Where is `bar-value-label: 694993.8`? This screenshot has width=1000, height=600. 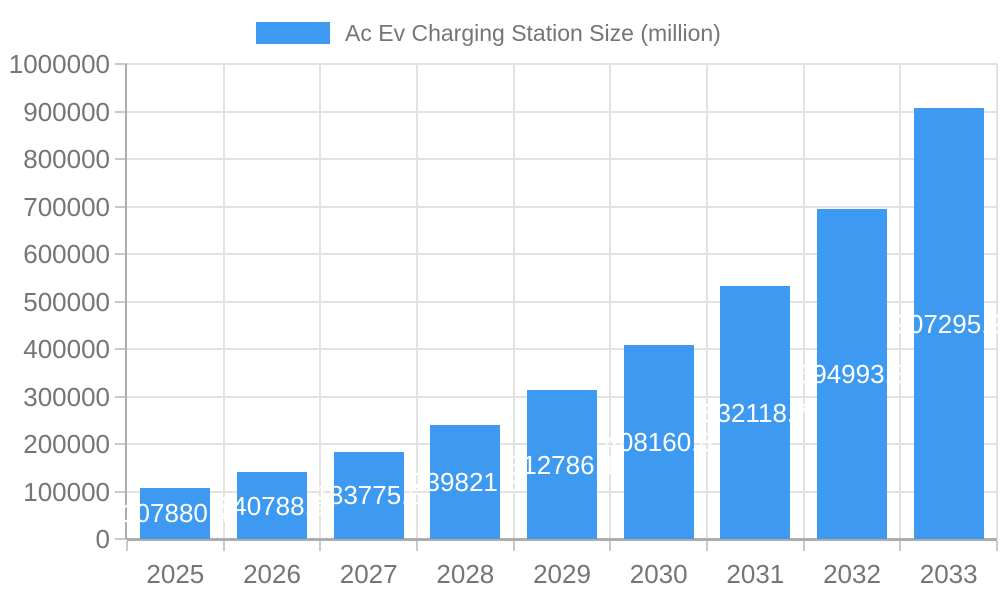
bar-value-label: 694993.8 is located at coordinates (852, 373).